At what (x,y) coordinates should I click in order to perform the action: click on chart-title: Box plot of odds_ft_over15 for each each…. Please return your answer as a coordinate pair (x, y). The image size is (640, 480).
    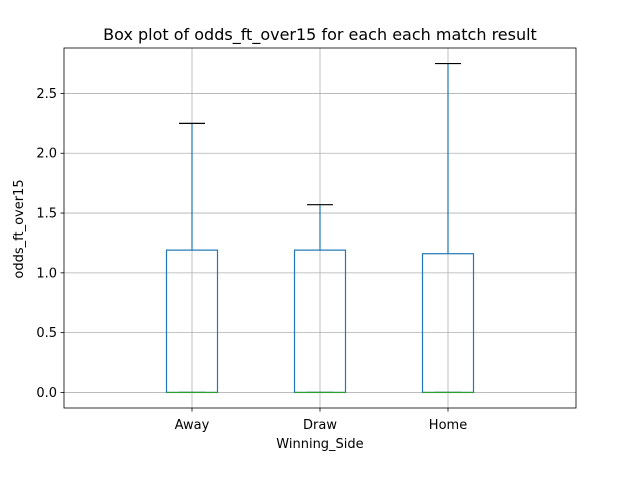
    Looking at the image, I should click on (320, 35).